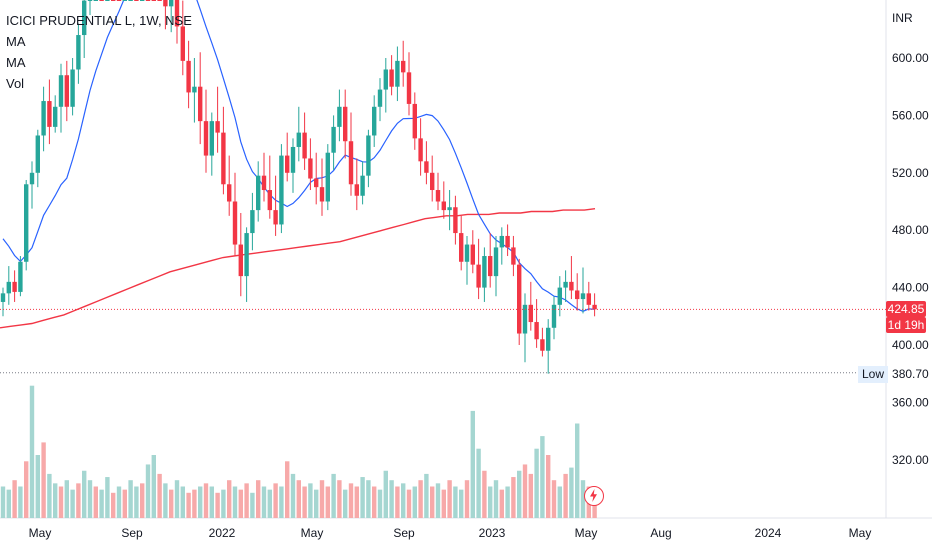 Image resolution: width=932 pixels, height=550 pixels. Describe the element at coordinates (16, 62) in the screenshot. I see `legend-ma-slow: MA` at that location.